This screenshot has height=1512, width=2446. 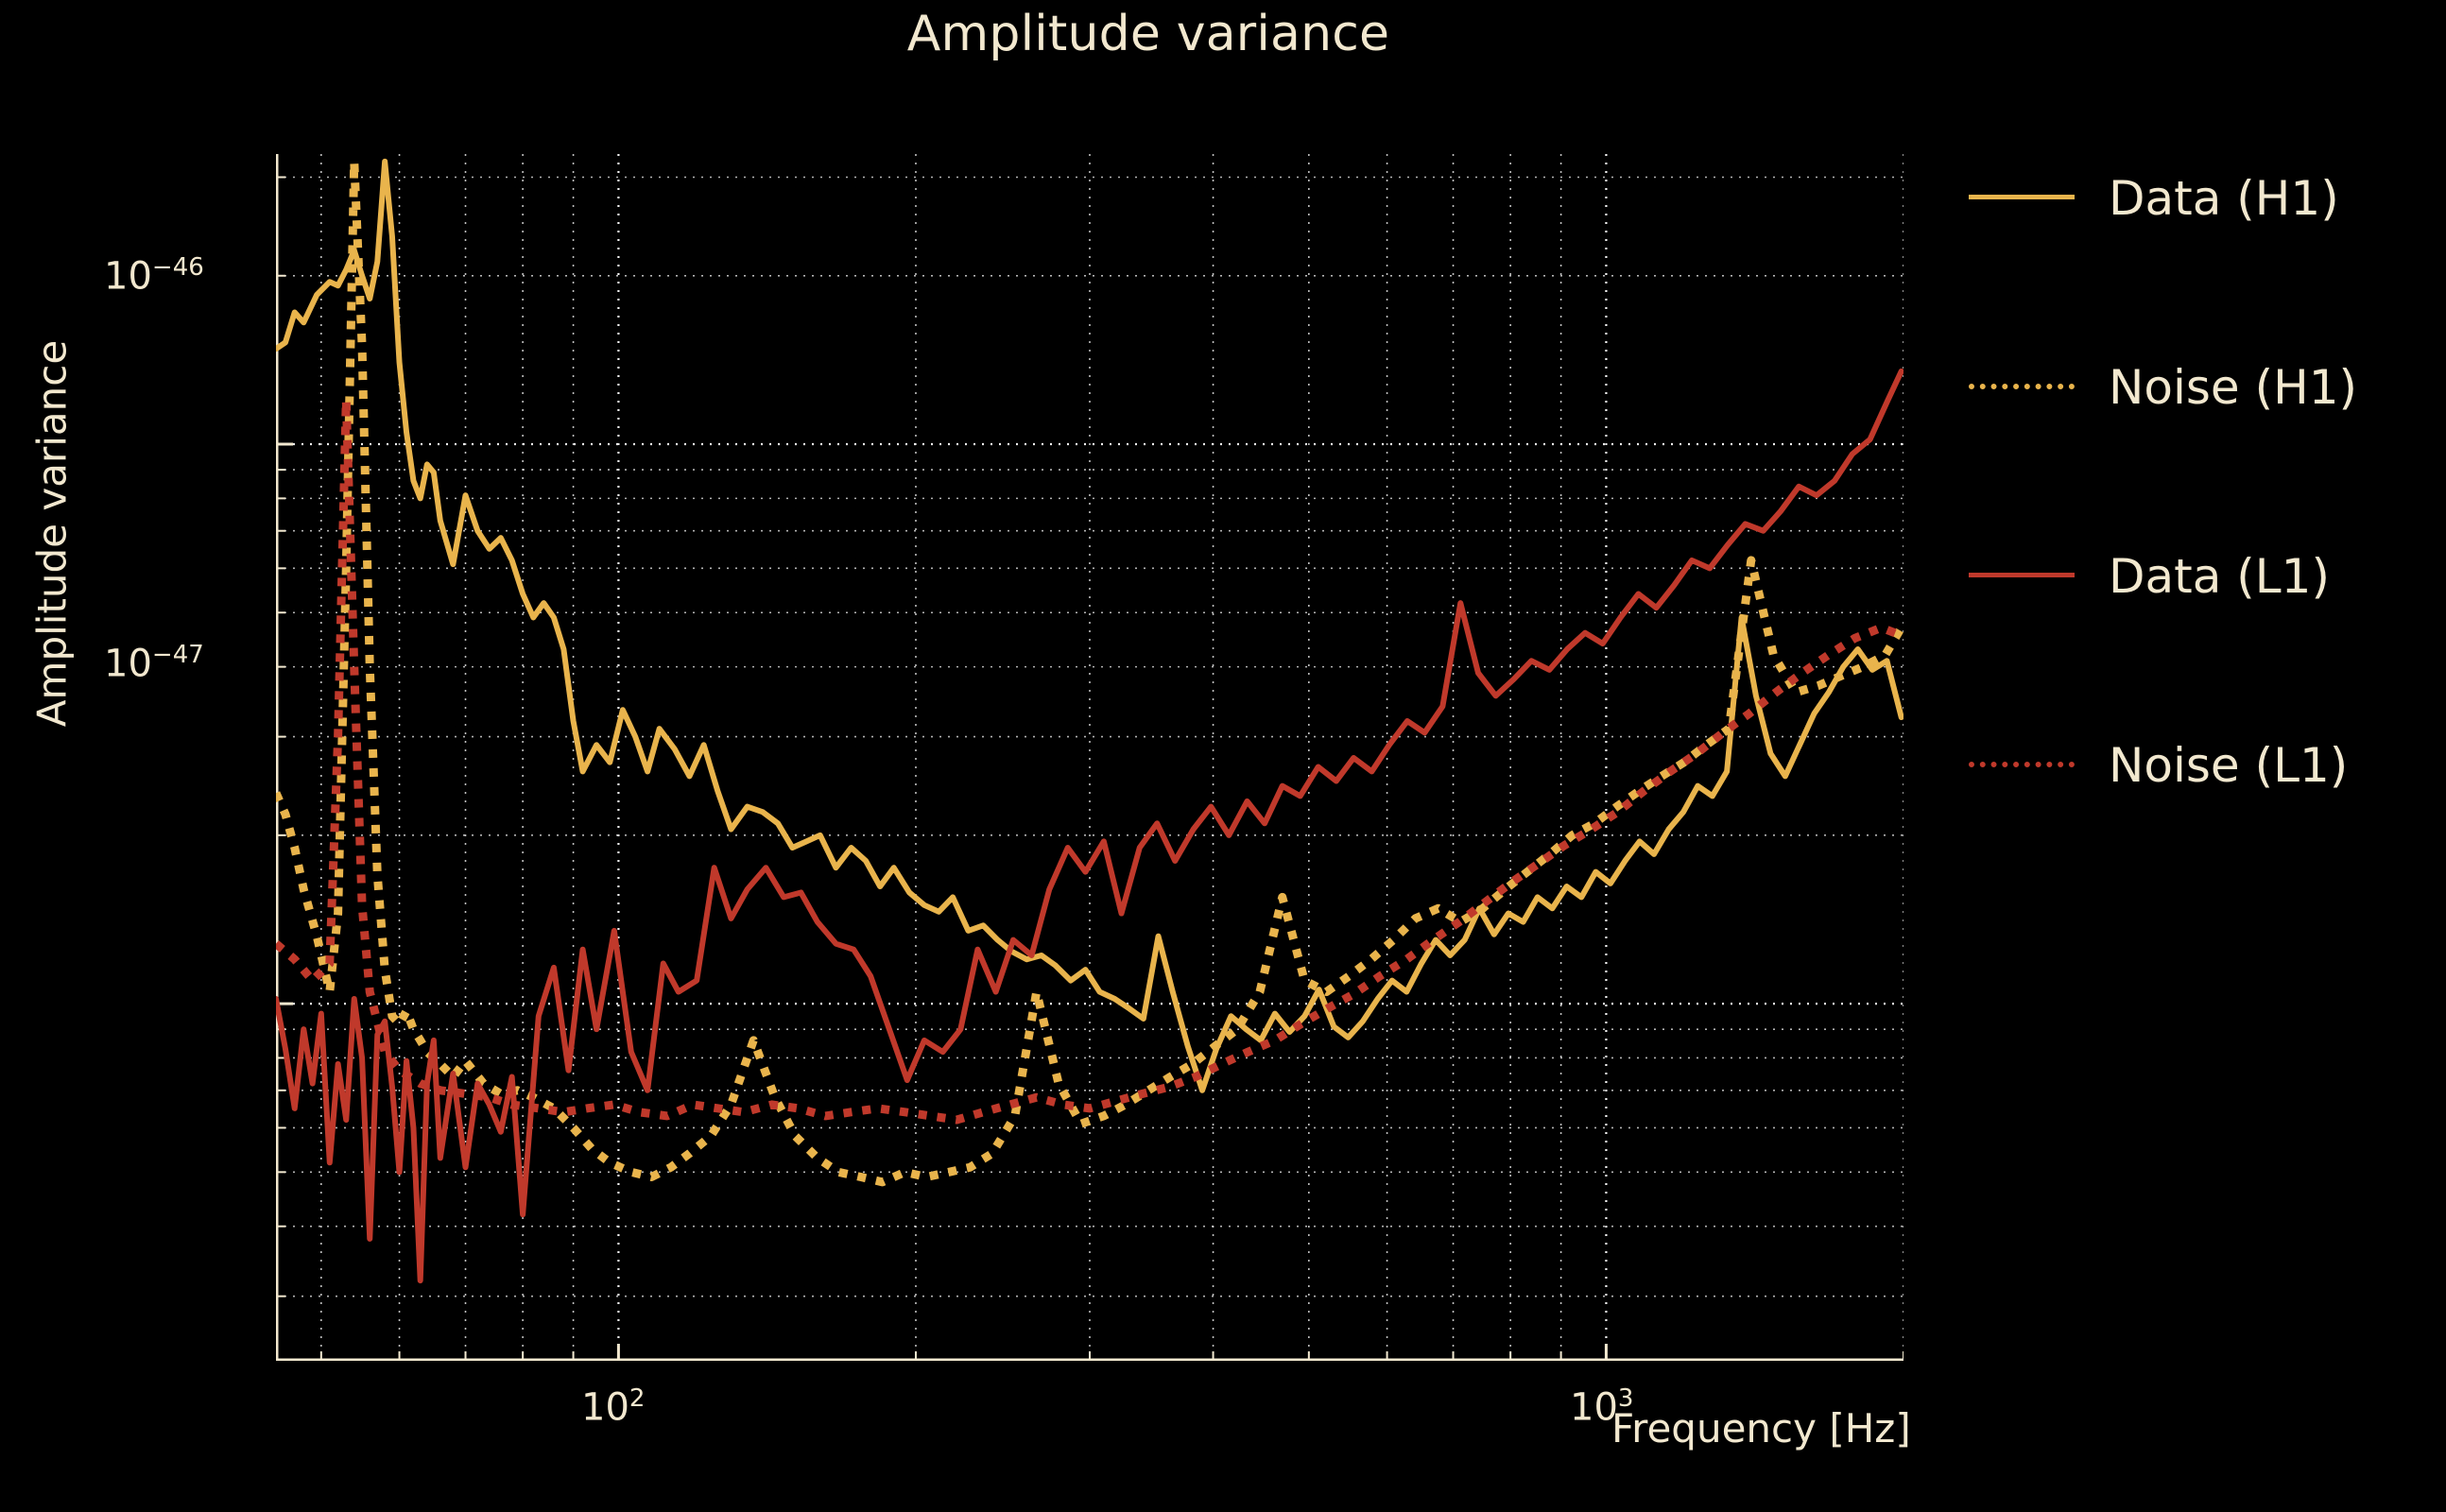 What do you see at coordinates (613, 1407) in the screenshot?
I see `x-tick-label-1e2: 102` at bounding box center [613, 1407].